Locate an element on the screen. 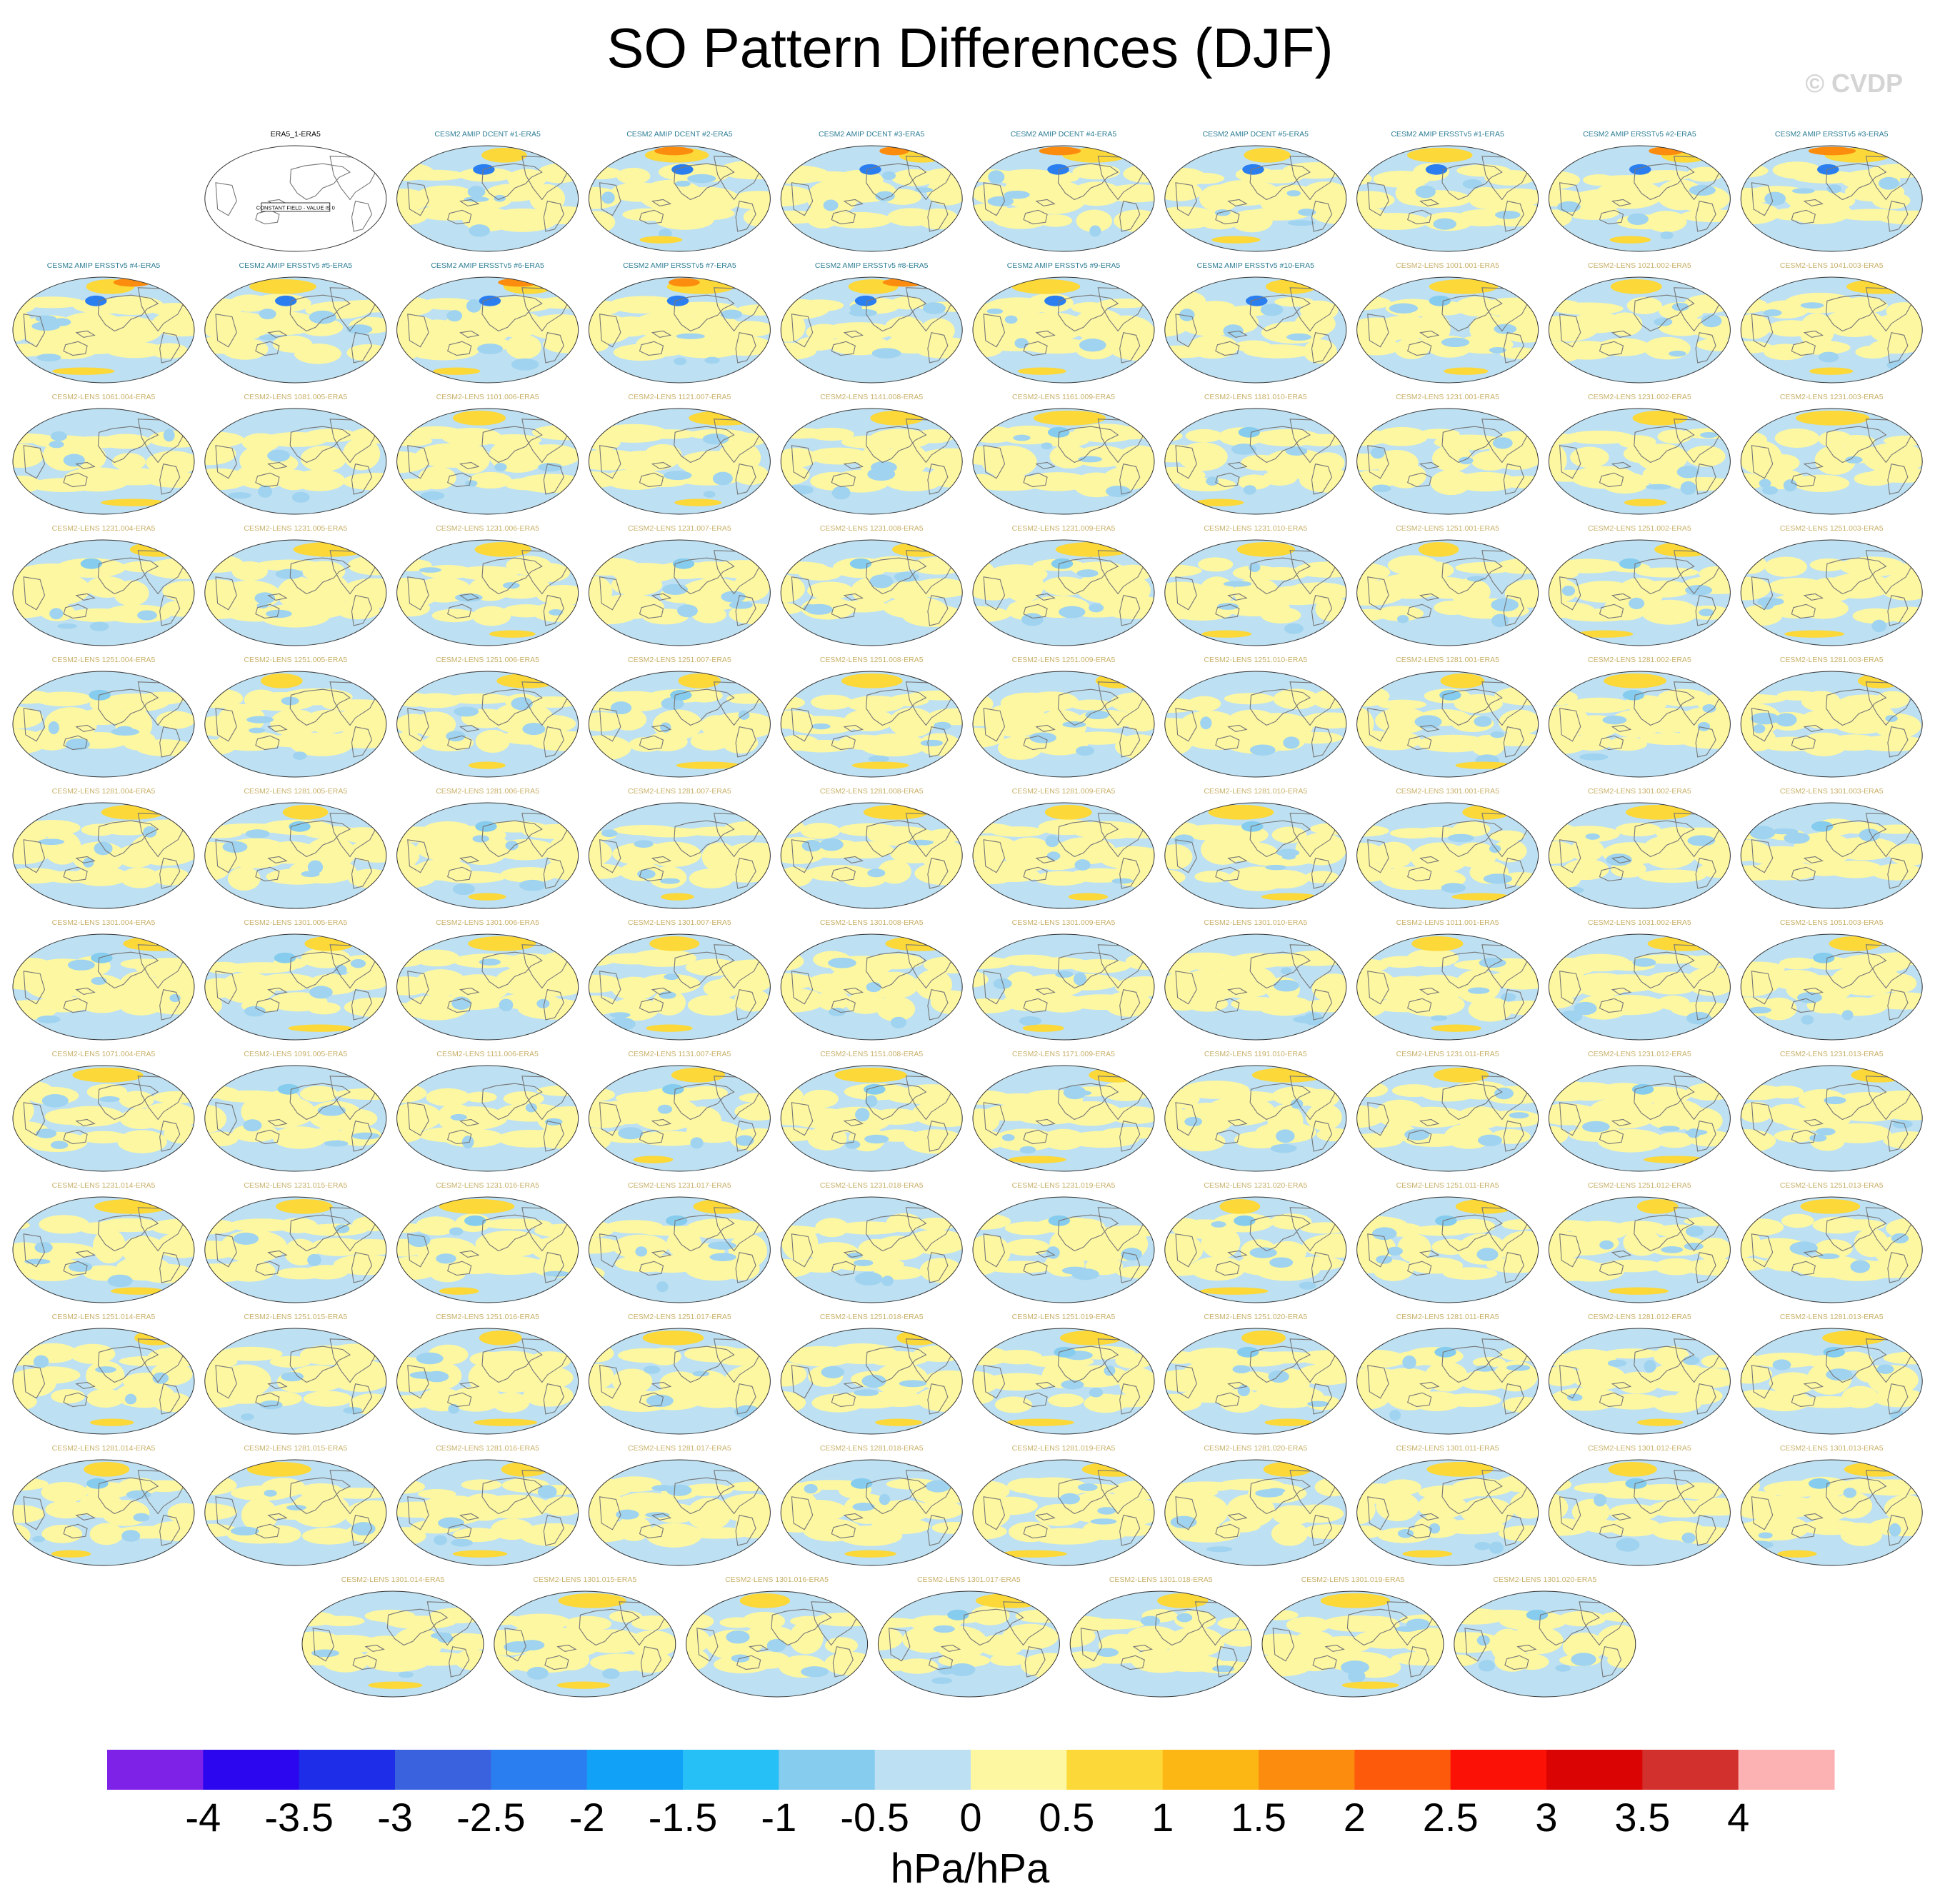 The height and width of the screenshot is (1904, 1940). panel-label: CESM2-LENS 1121.007-ERA5 is located at coordinates (679, 397).